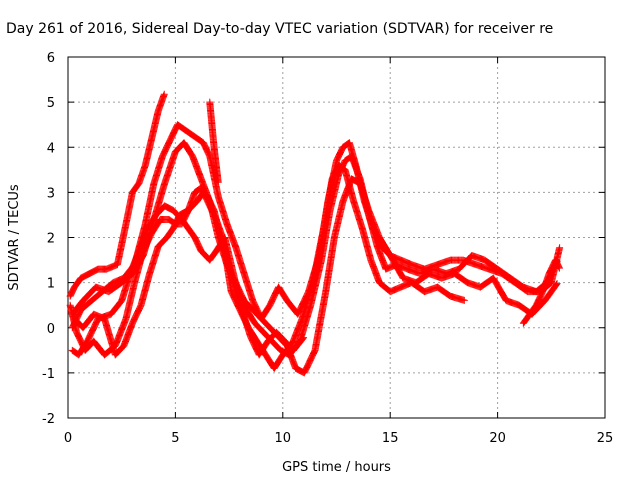 The height and width of the screenshot is (480, 640). What do you see at coordinates (605, 438) in the screenshot?
I see `x-tick-label: 25` at bounding box center [605, 438].